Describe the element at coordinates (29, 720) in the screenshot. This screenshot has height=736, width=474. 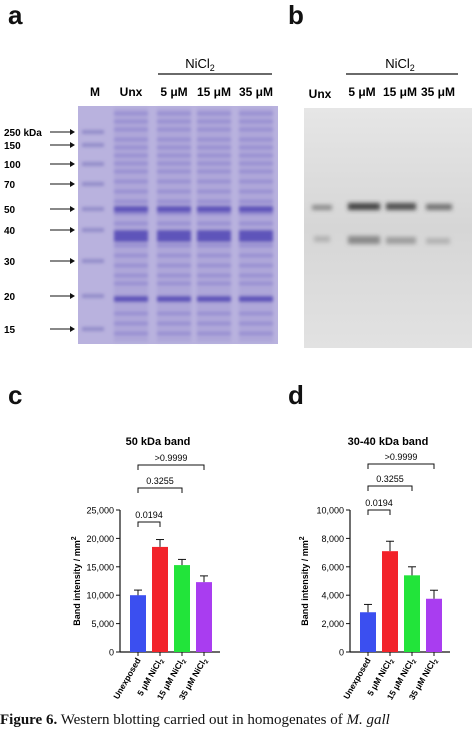
I see `caption-label: Figure 6.` at that location.